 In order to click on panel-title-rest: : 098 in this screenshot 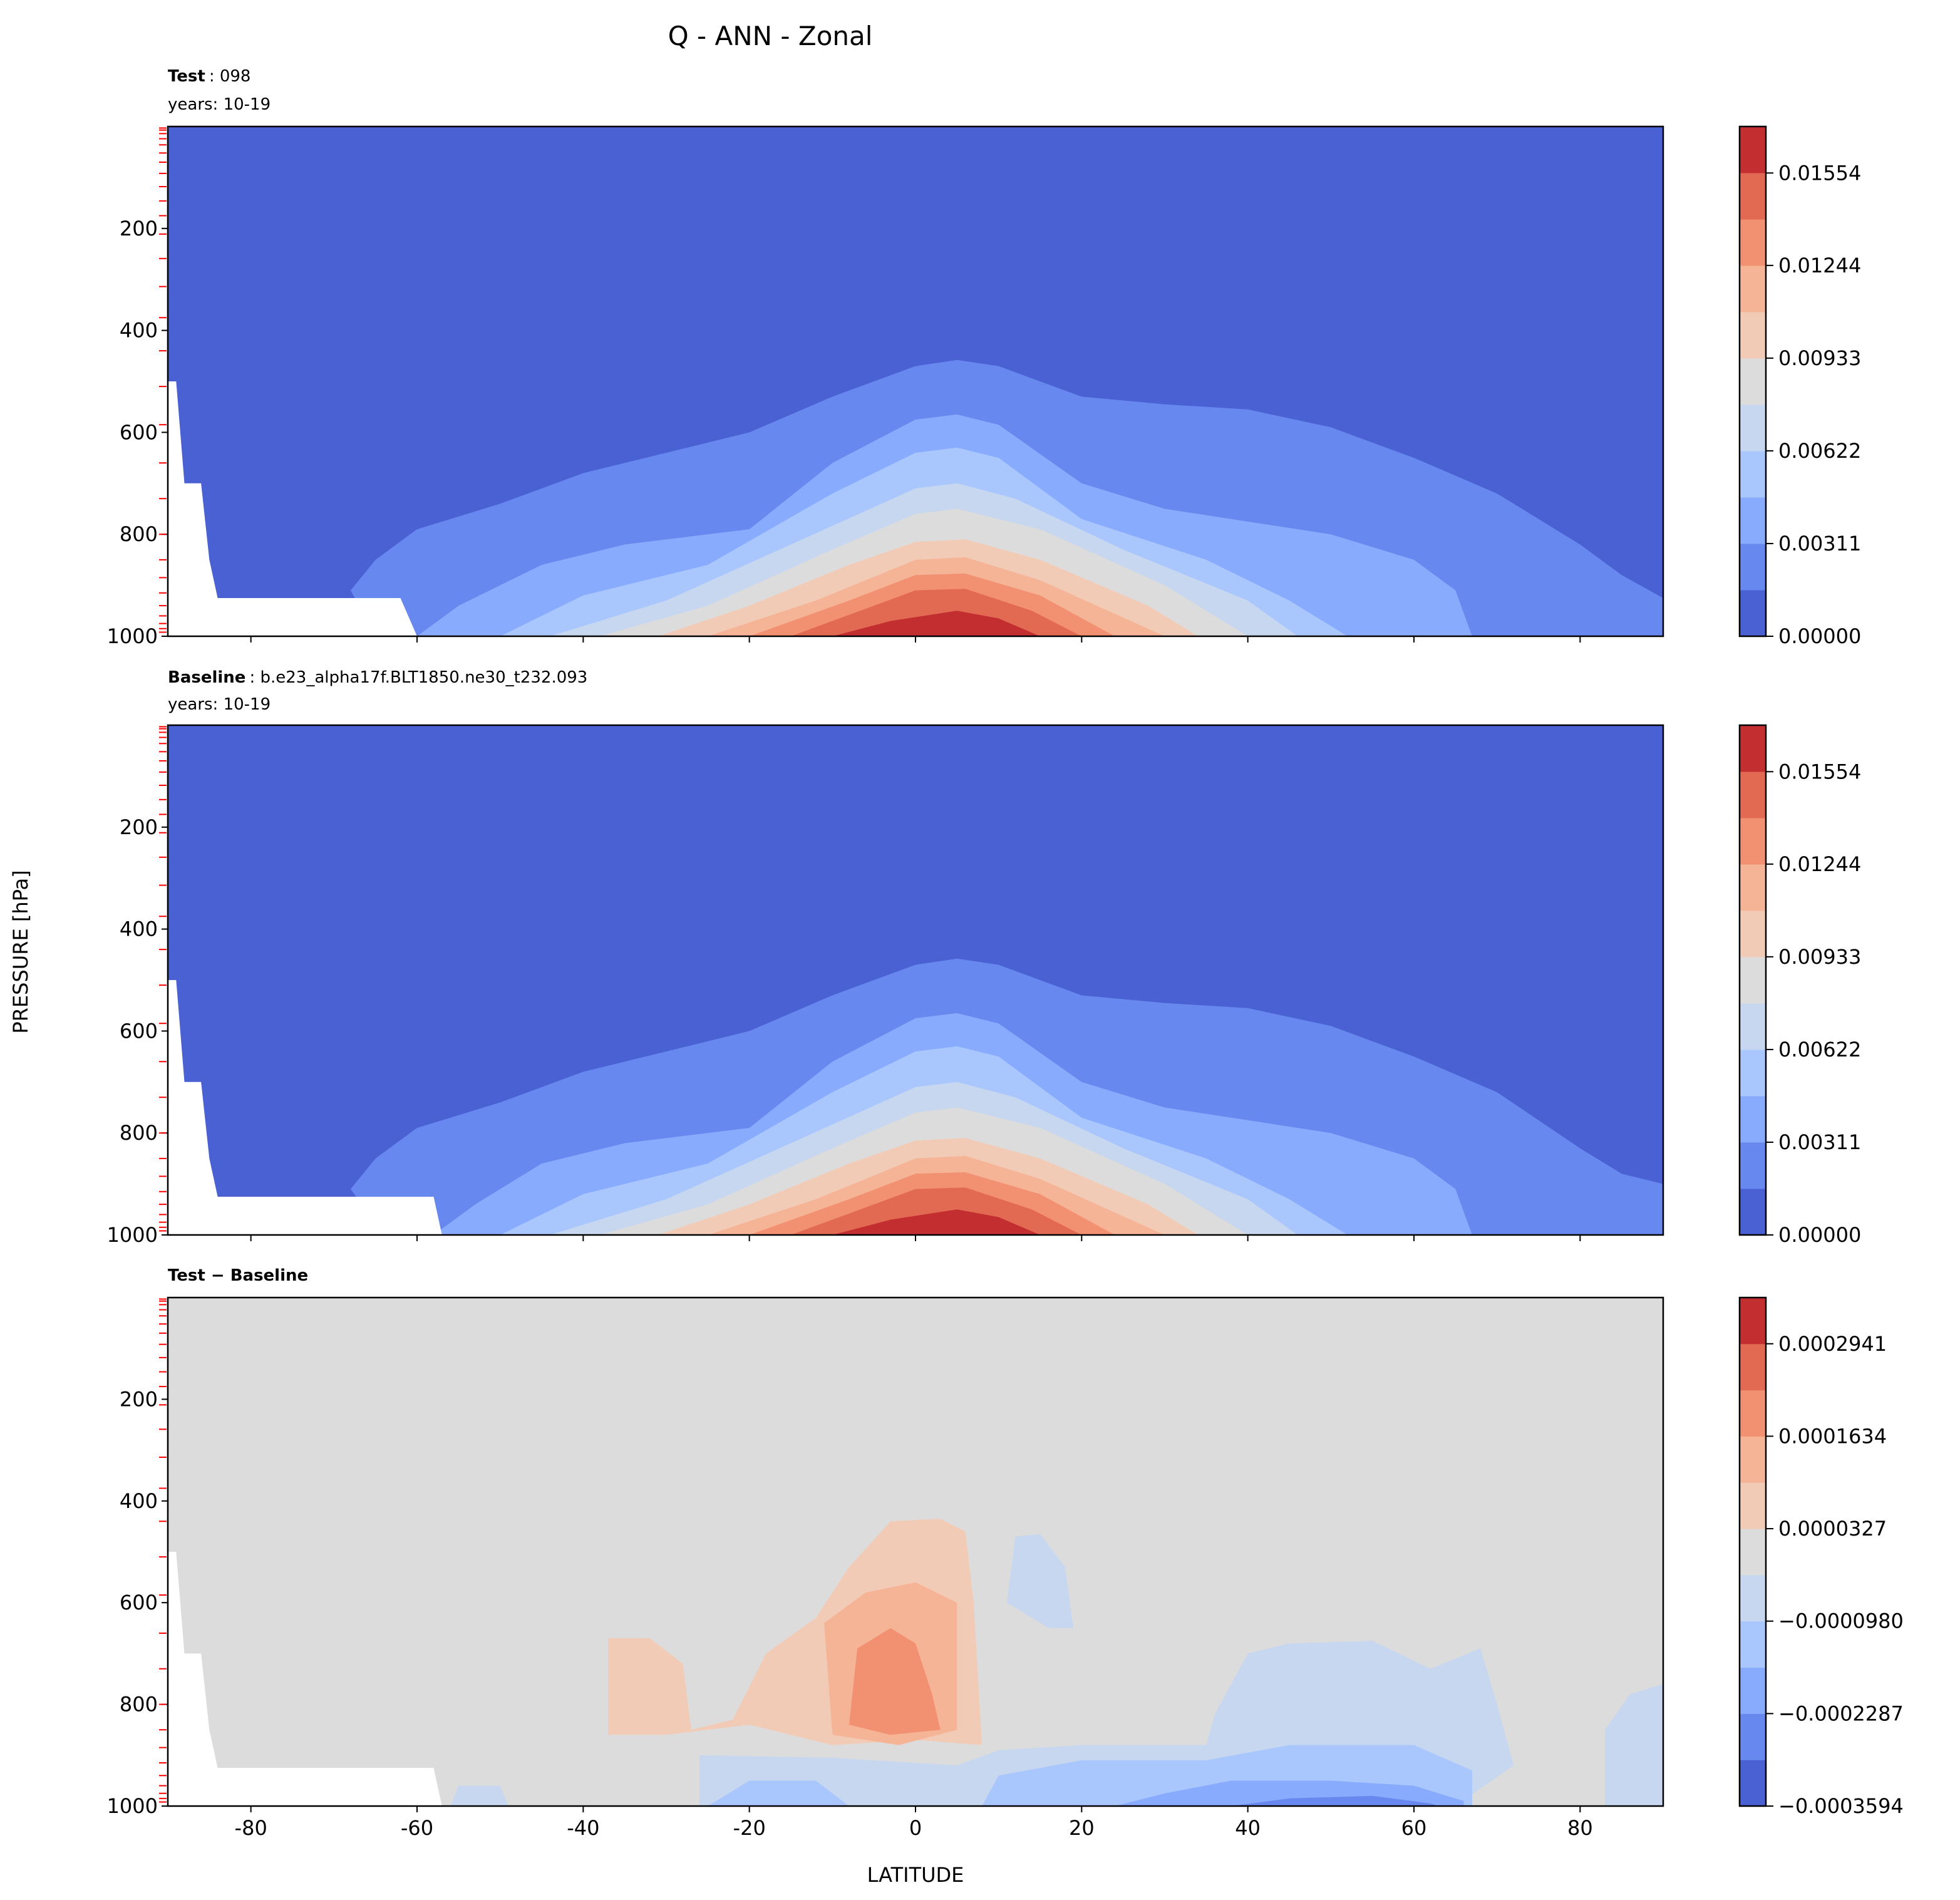, I will do `click(230, 76)`.